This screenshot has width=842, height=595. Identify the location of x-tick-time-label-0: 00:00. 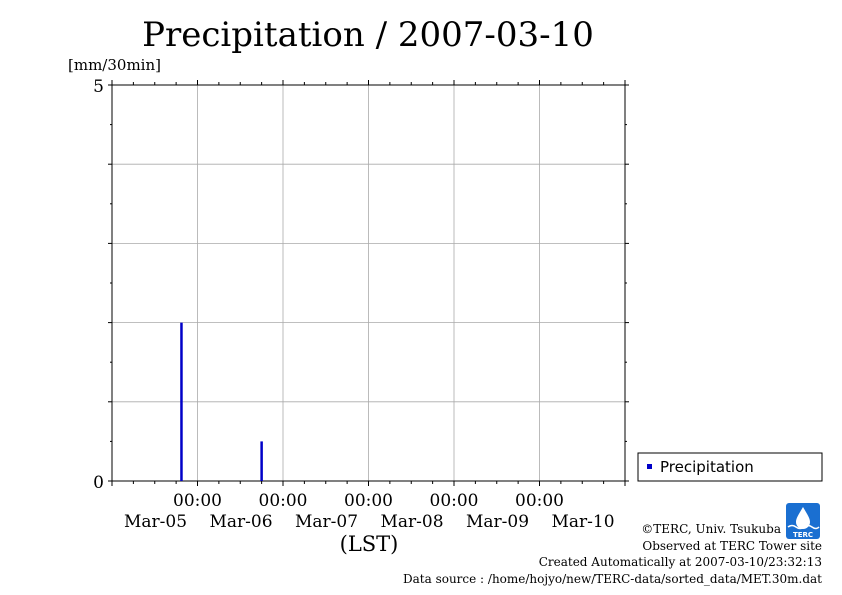
(197, 501).